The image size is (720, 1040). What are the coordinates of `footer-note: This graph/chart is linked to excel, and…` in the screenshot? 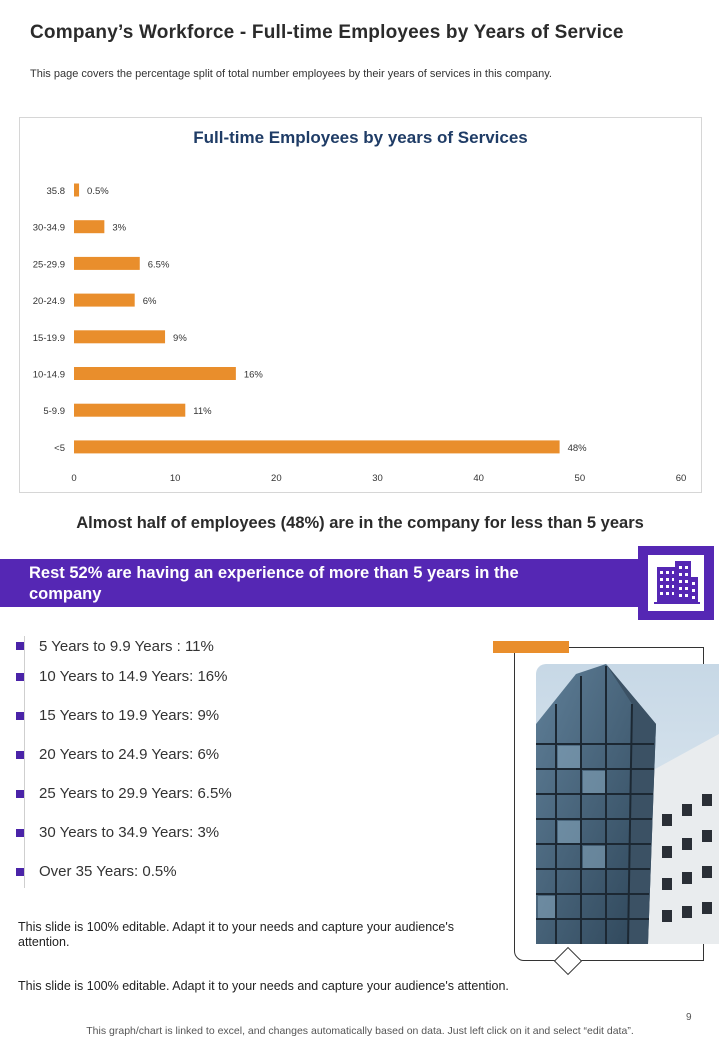 It's located at (360, 1031).